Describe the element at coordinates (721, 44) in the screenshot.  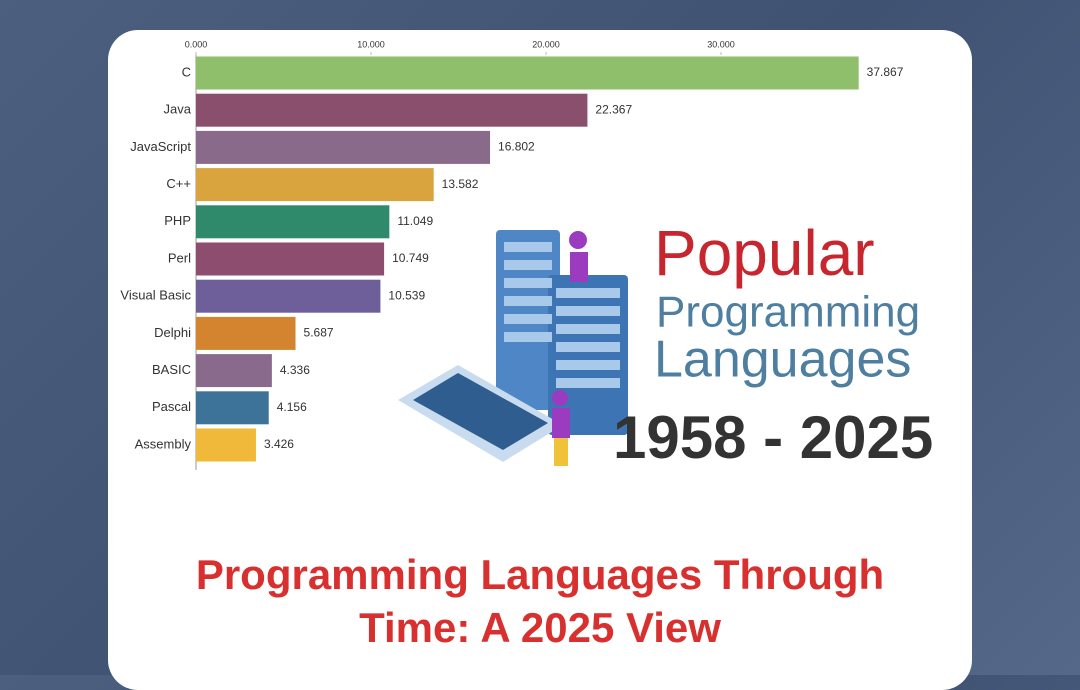
I see `x-tick-label: 30.000` at that location.